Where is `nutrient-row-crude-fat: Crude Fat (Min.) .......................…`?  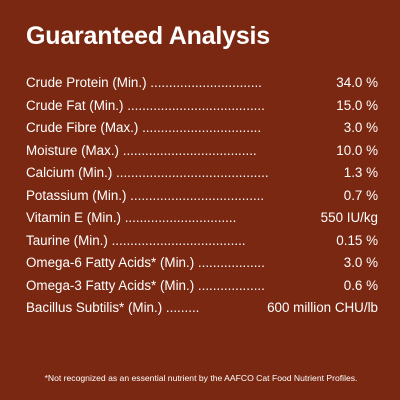 nutrient-row-crude-fat: Crude Fat (Min.) .......................… is located at coordinates (202, 106).